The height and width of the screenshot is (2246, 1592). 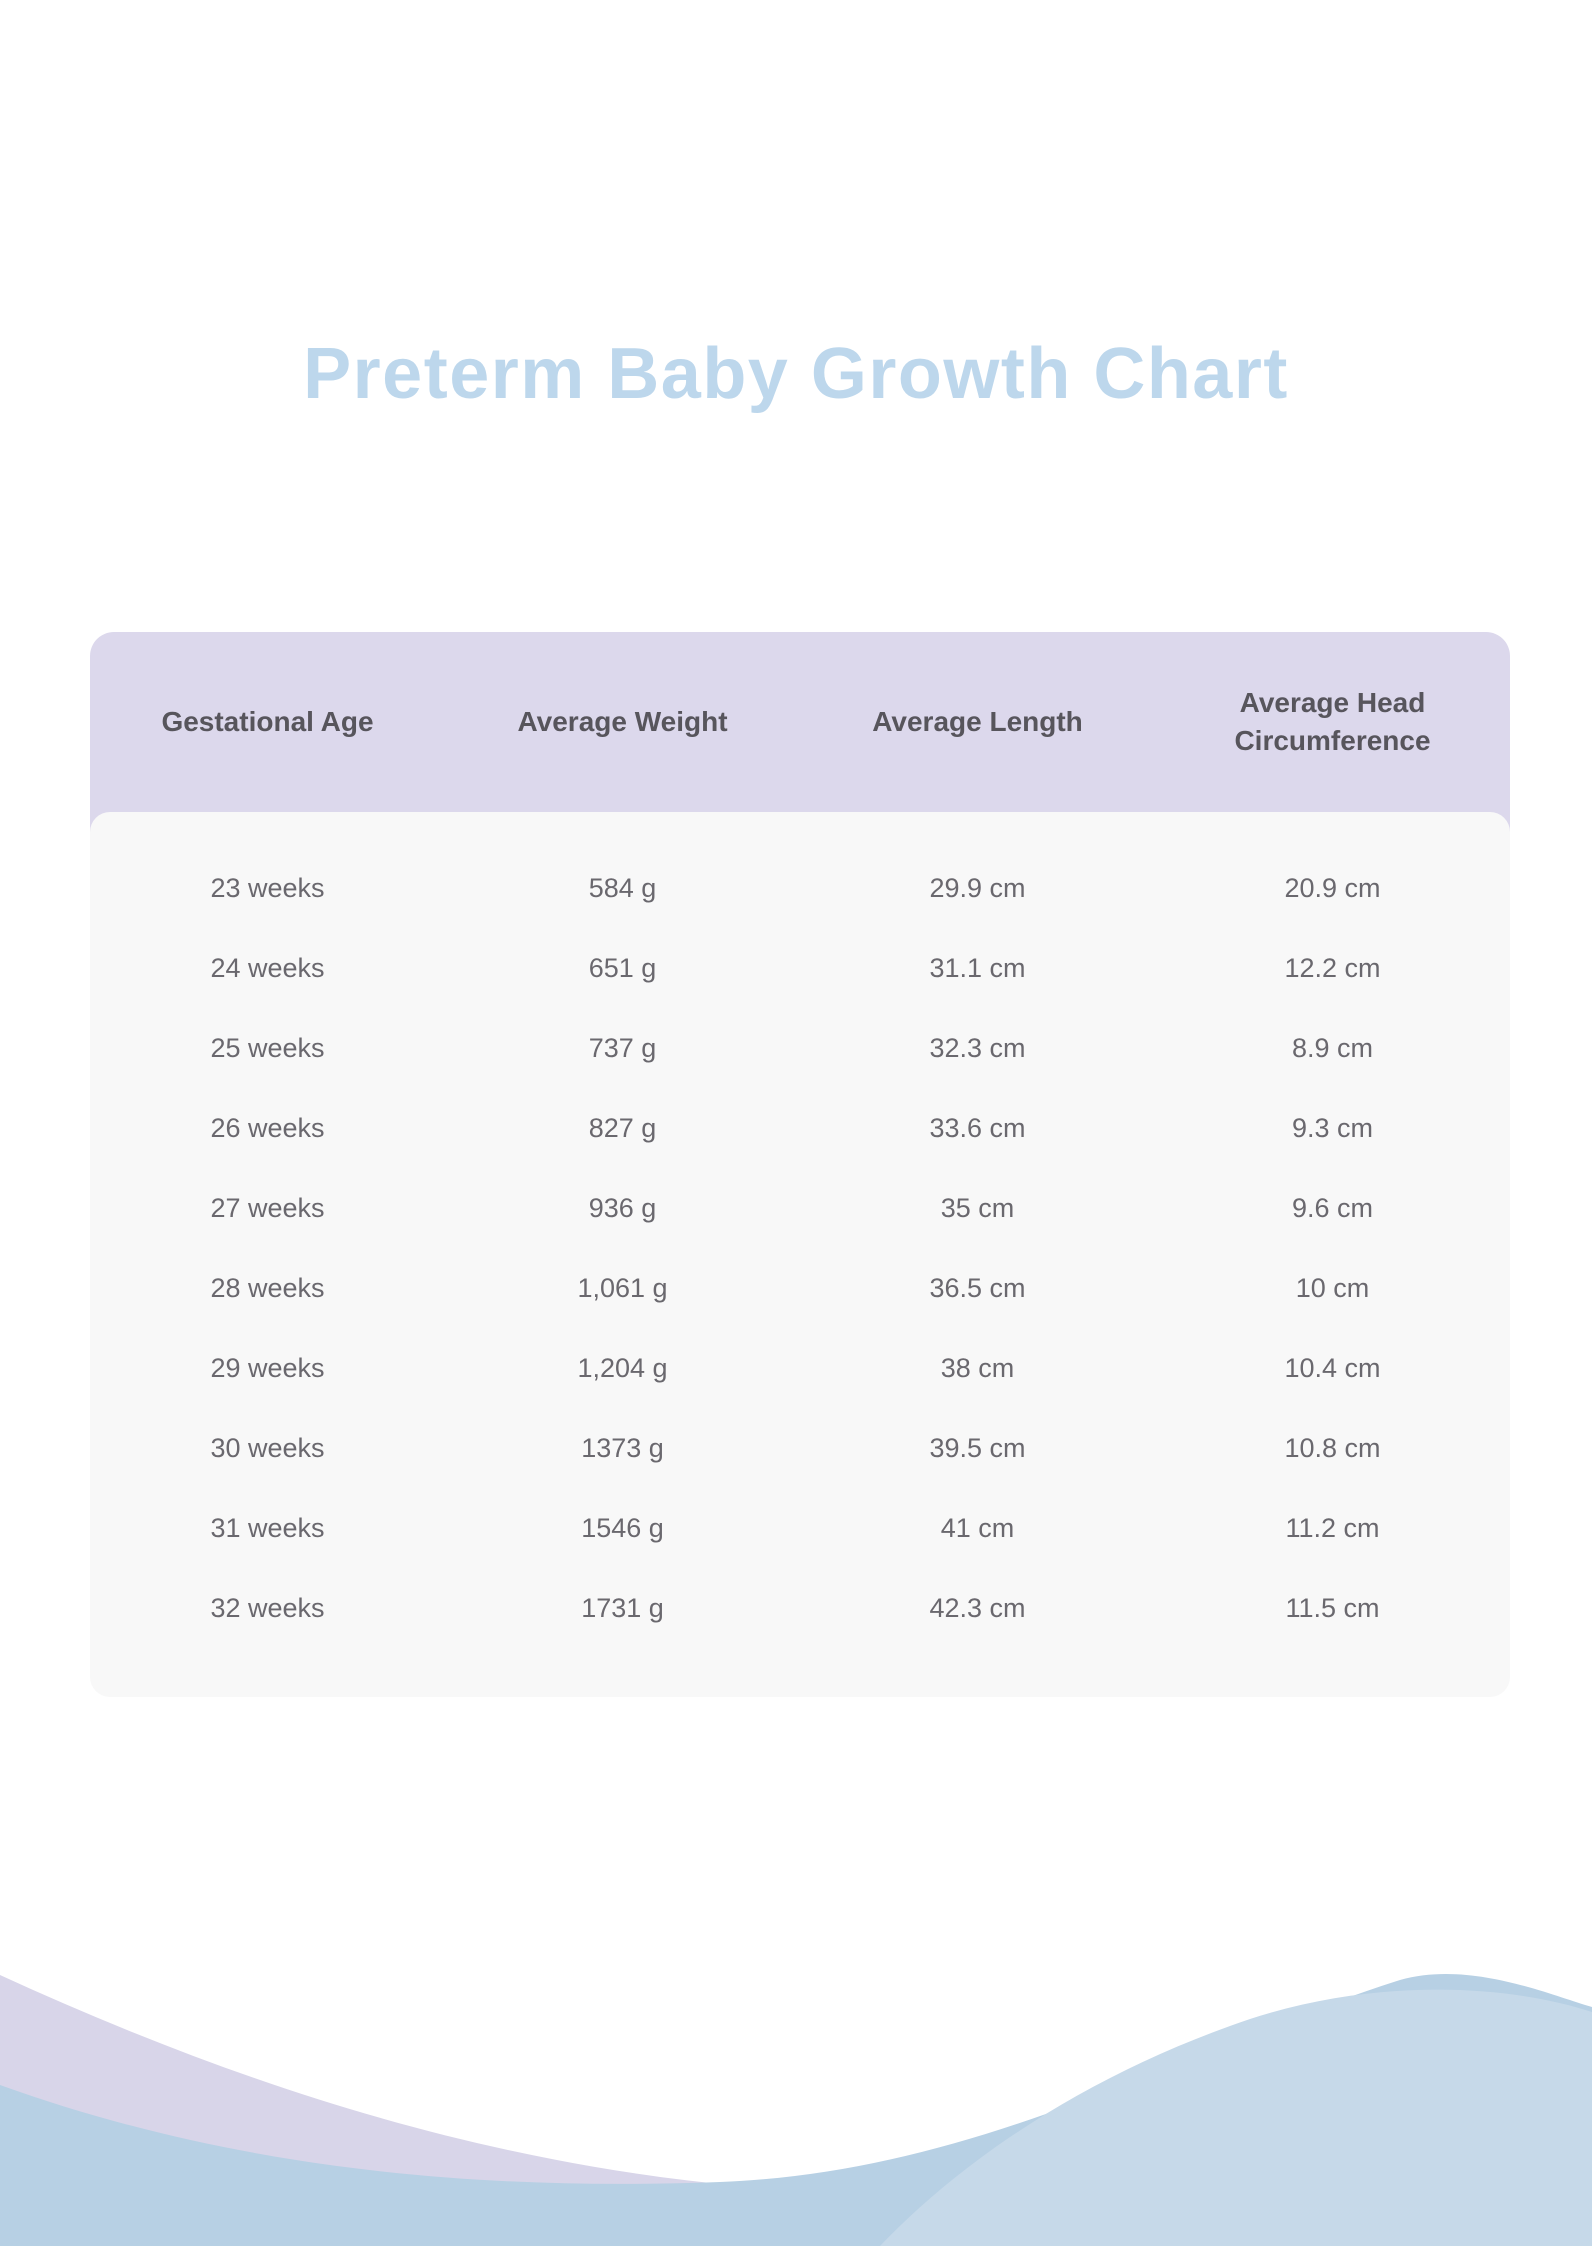 What do you see at coordinates (977, 887) in the screenshot?
I see `table-cell: 29.9 cm` at bounding box center [977, 887].